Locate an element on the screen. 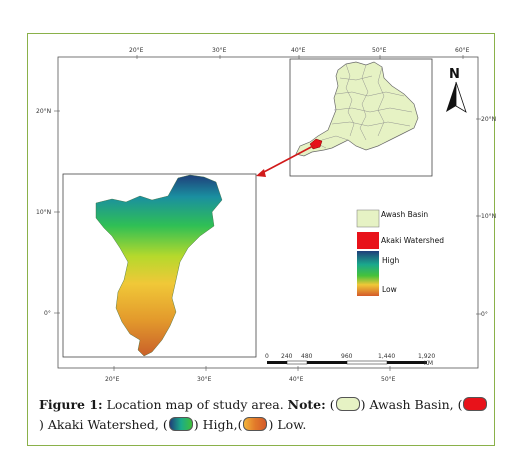 The height and width of the screenshot is (457, 520). right-lat-tick: 10°N is located at coordinates (488, 216).